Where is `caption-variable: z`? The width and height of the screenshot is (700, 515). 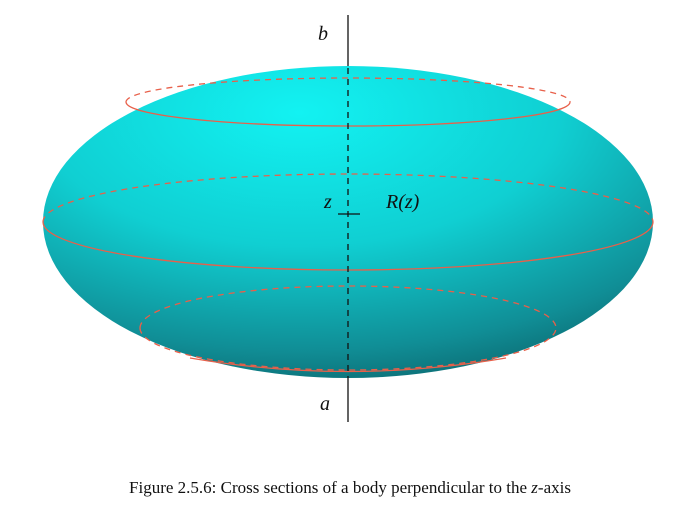
caption-variable: z is located at coordinates (534, 487).